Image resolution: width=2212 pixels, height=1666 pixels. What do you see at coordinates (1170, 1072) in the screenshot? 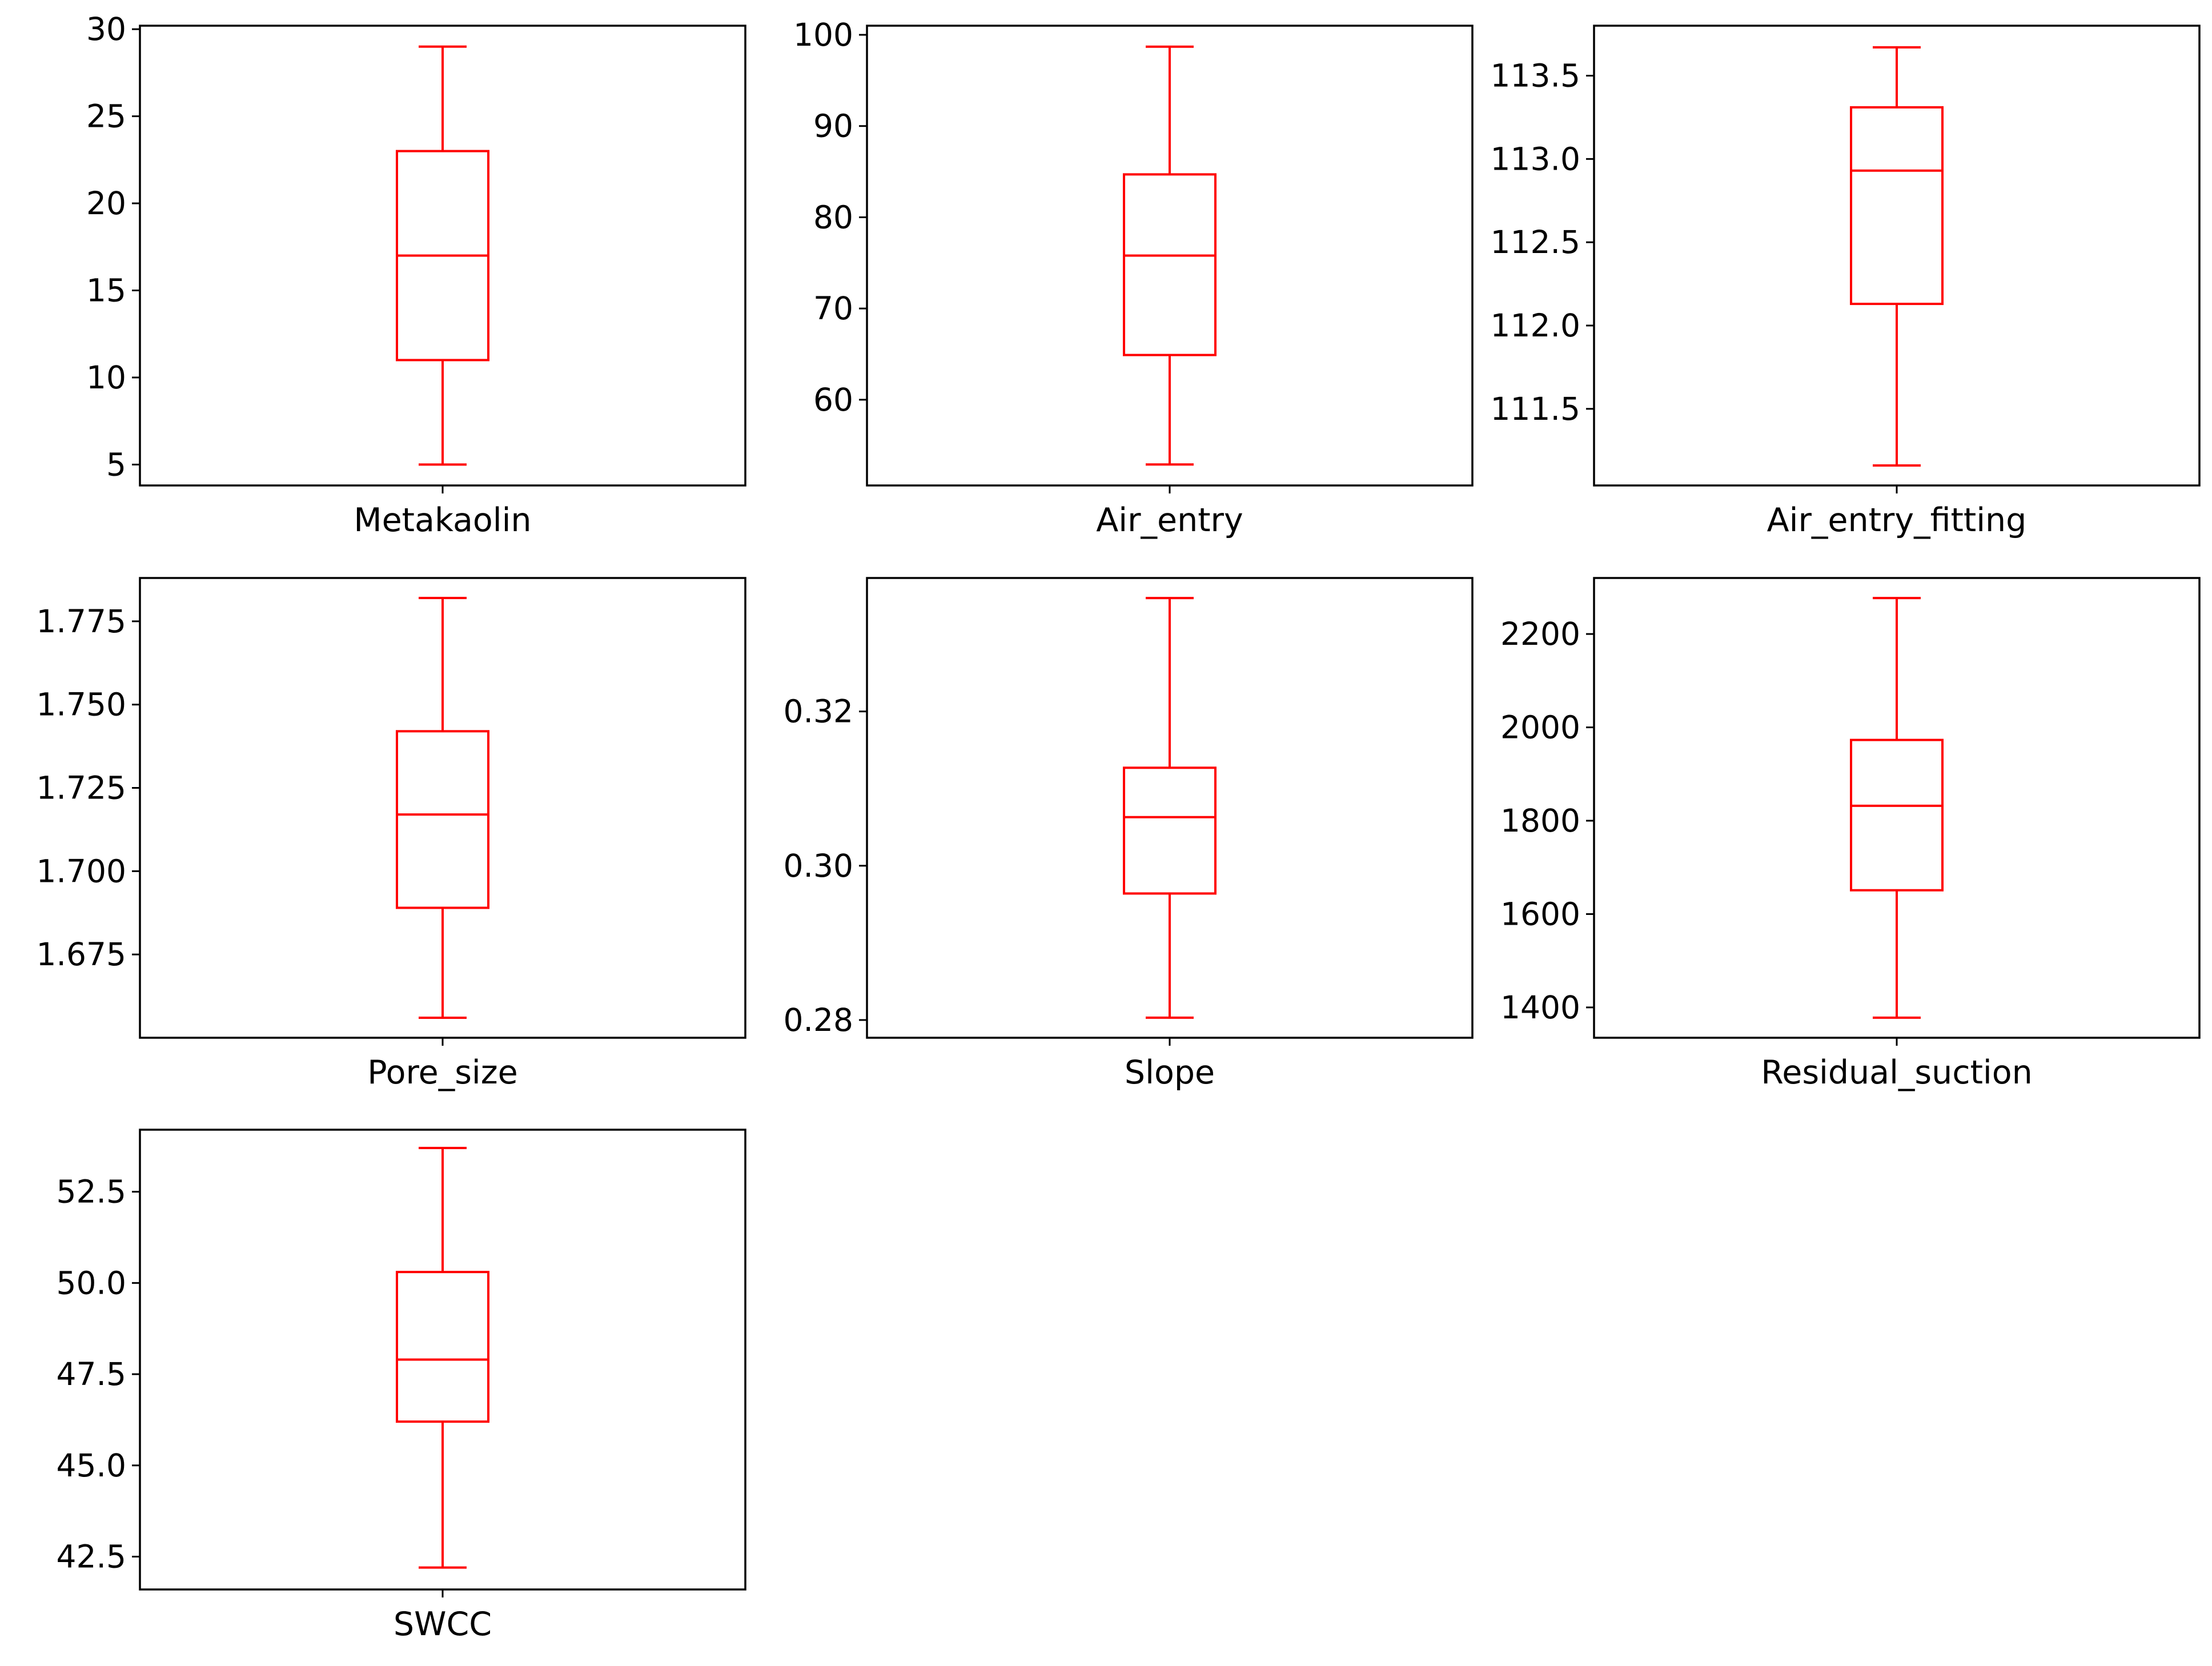
I see `category-label: Slope` at bounding box center [1170, 1072].